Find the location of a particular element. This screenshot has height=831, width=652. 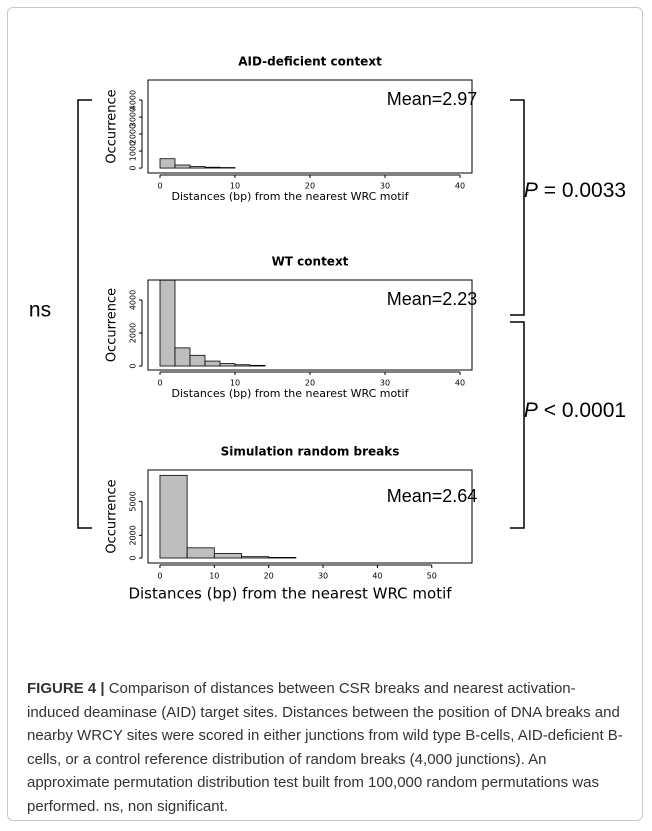

p-text: < 0.0001 is located at coordinates (585, 410).